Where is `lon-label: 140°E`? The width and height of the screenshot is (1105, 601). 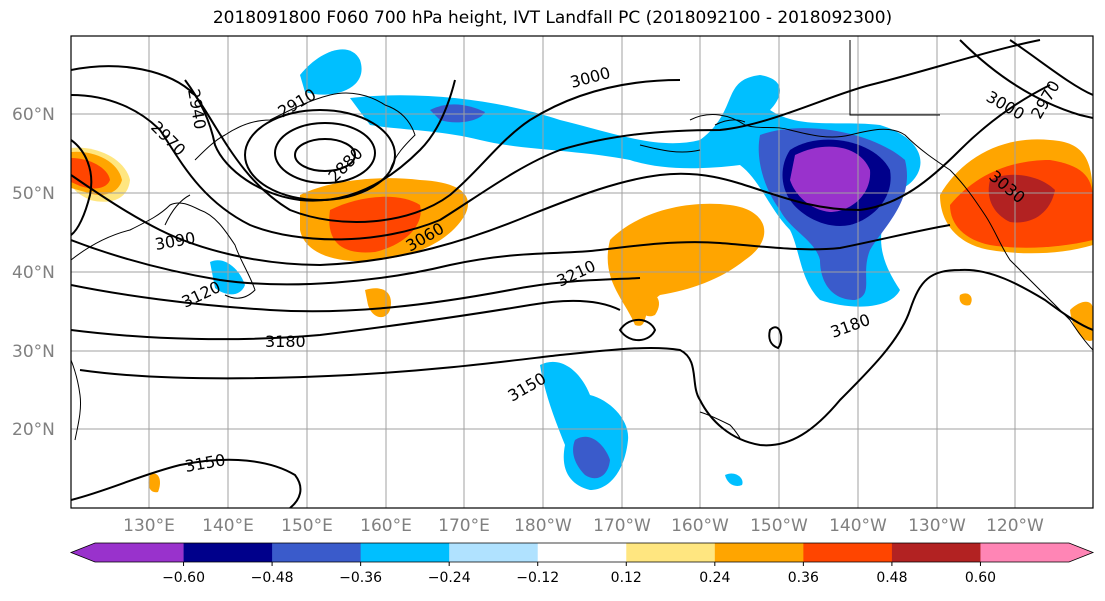 lon-label: 140°E is located at coordinates (228, 526).